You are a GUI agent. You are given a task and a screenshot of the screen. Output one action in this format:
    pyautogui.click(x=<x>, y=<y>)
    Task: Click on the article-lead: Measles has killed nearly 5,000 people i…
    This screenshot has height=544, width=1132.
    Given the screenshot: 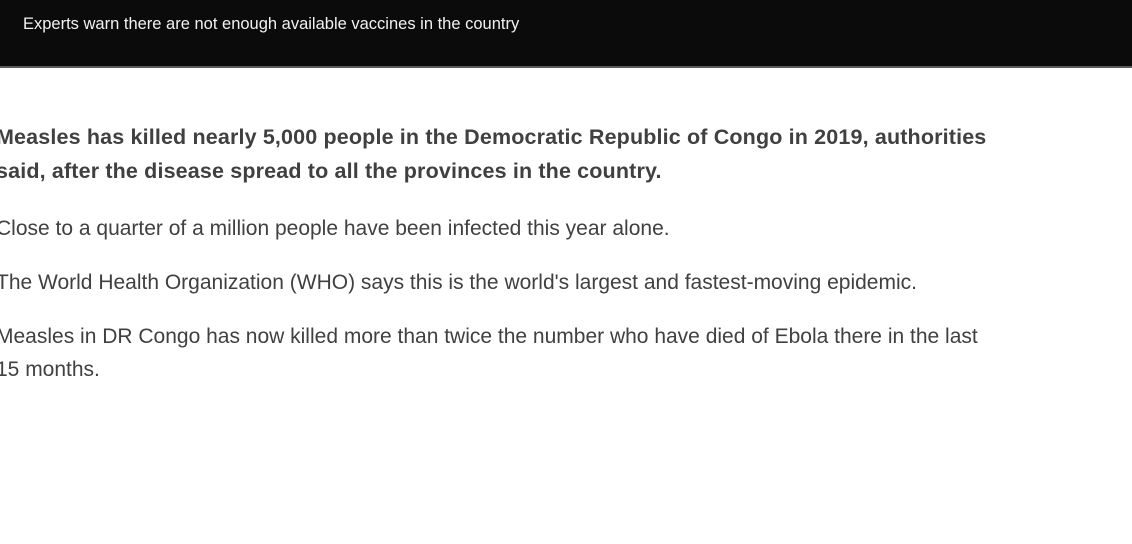 What is the action you would take?
    pyautogui.click(x=493, y=154)
    